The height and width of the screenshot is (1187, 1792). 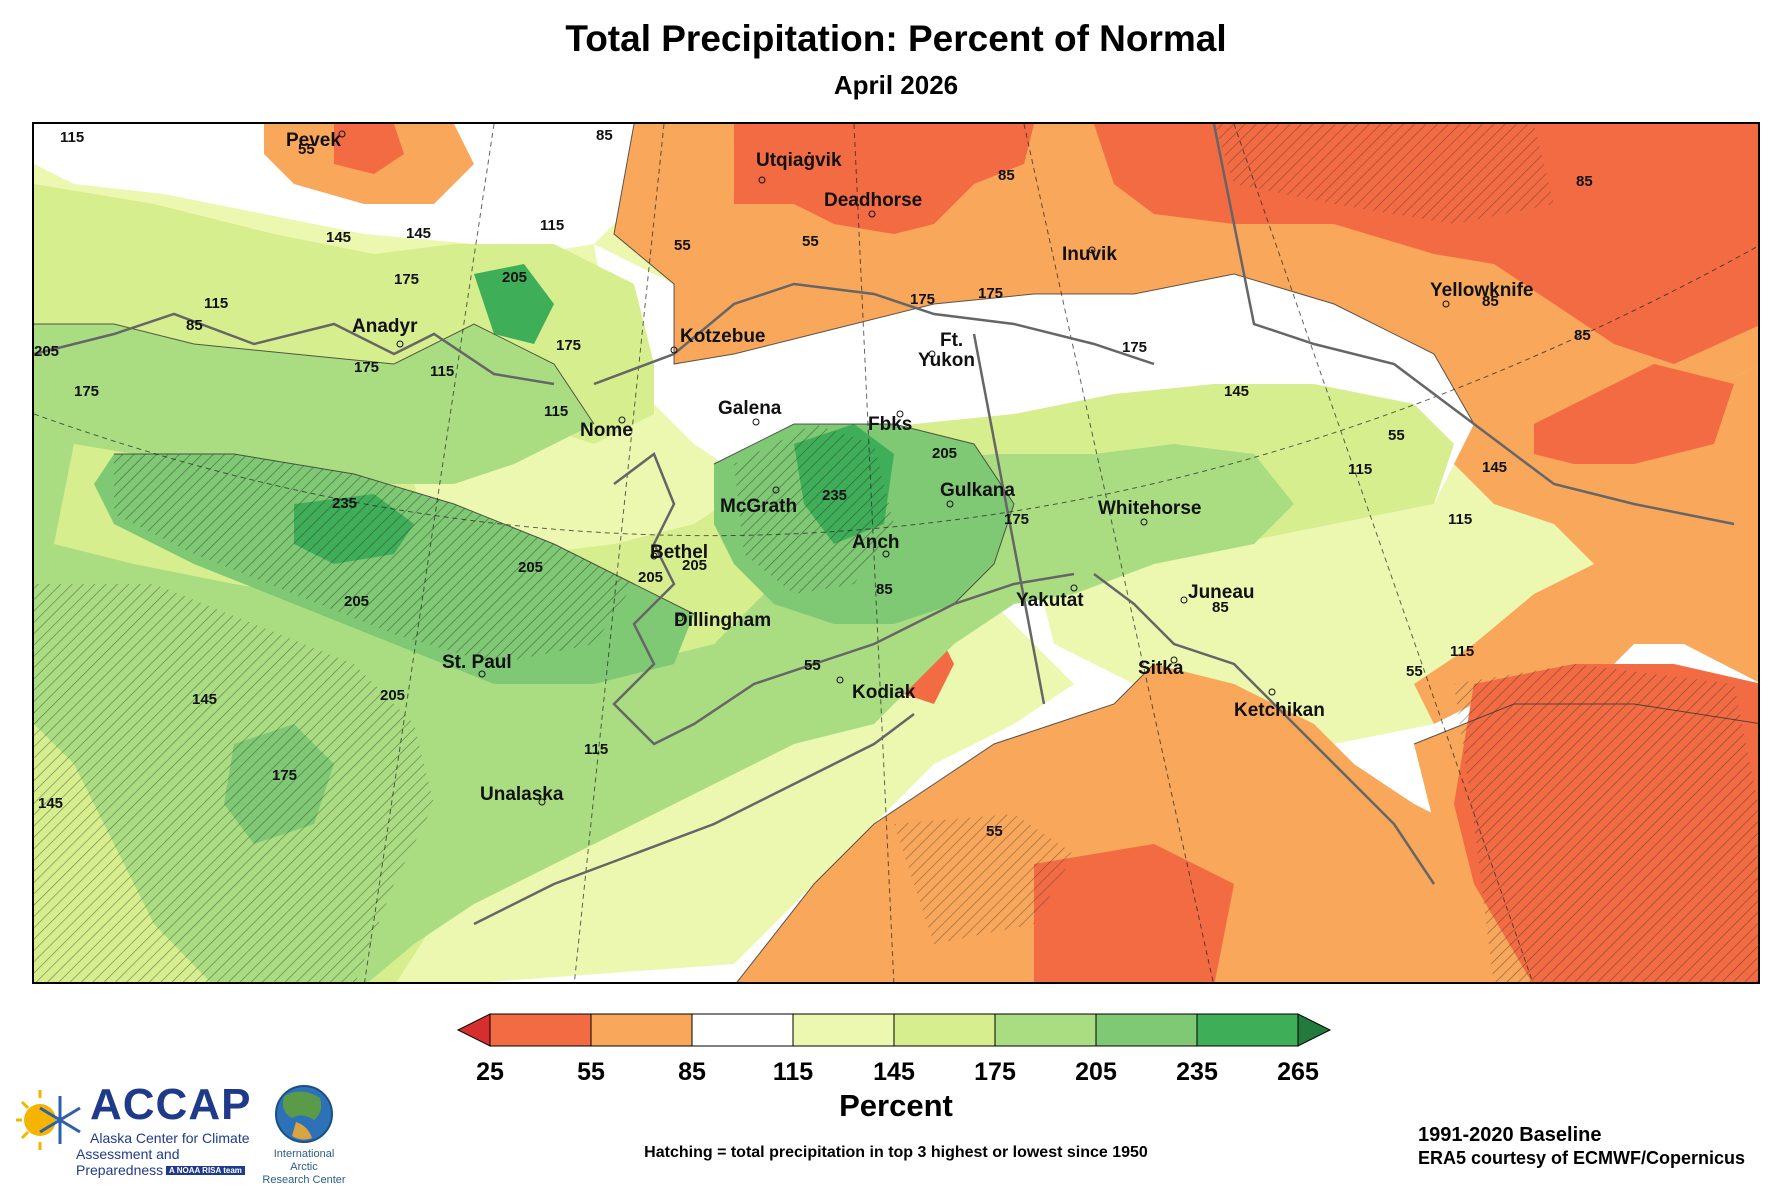 I want to click on city-label: Anch, so click(x=876, y=542).